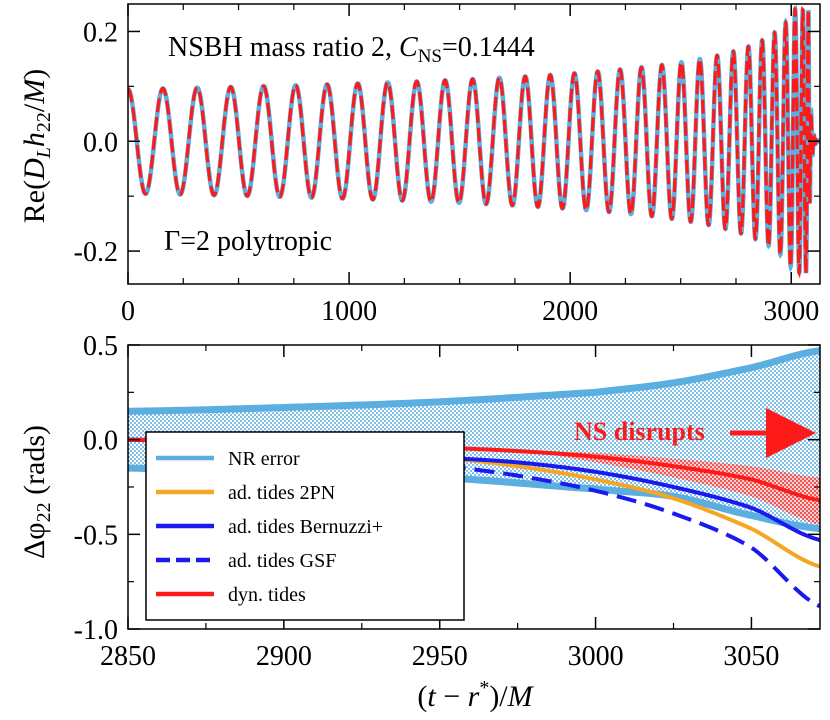 The width and height of the screenshot is (830, 720). Describe the element at coordinates (751, 656) in the screenshot. I see `bottom-x-tick-label: 3050` at that location.